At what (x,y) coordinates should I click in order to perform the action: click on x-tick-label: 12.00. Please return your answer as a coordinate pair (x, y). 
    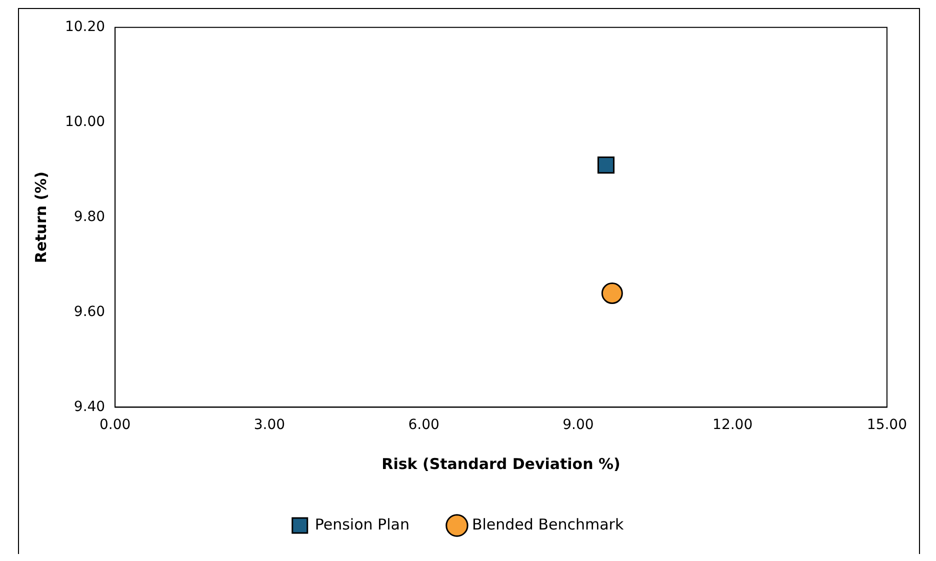
    Looking at the image, I should click on (732, 425).